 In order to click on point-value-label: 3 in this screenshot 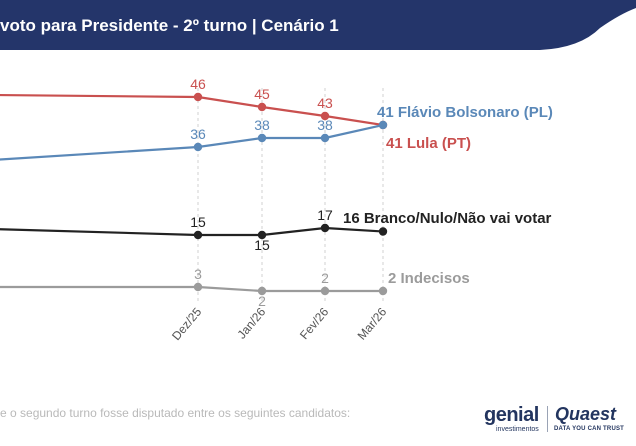, I will do `click(198, 274)`.